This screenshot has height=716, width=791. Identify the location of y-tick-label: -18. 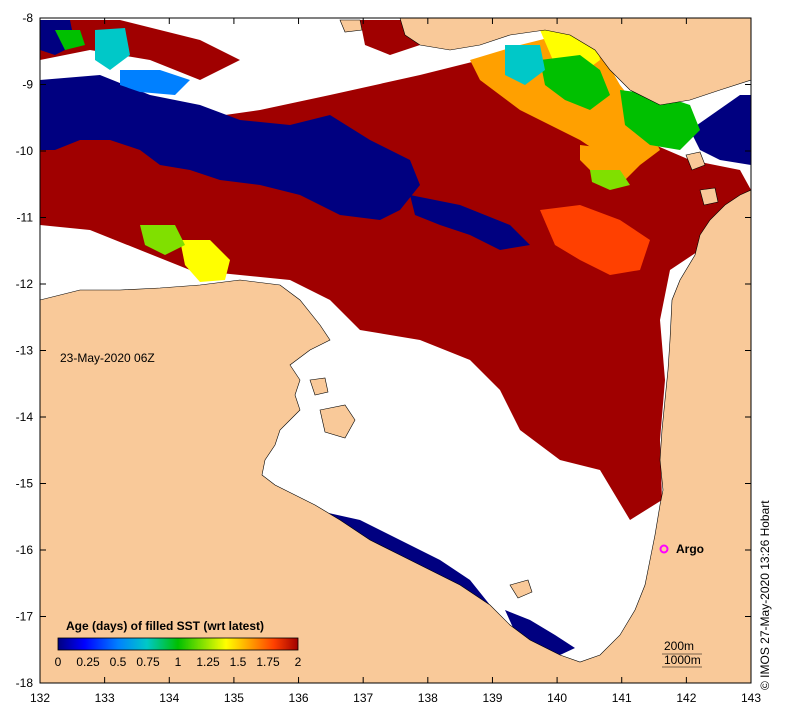
(25, 683).